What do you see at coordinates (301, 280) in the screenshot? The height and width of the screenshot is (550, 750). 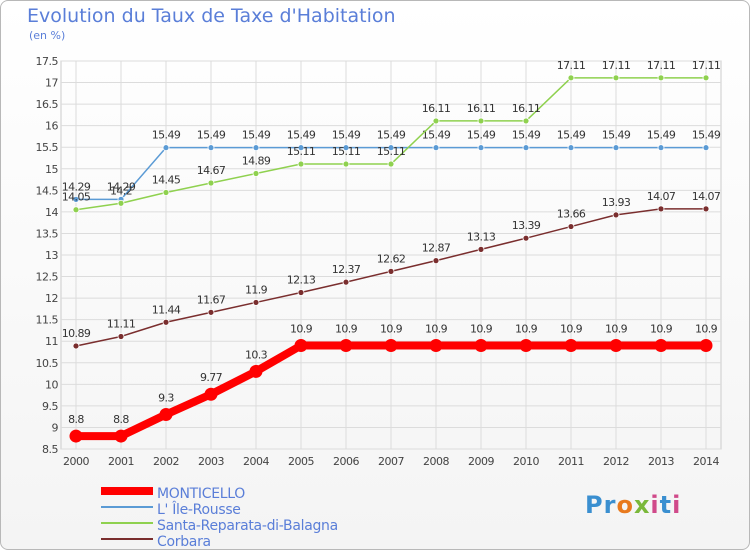 I see `data-label: 12.13` at bounding box center [301, 280].